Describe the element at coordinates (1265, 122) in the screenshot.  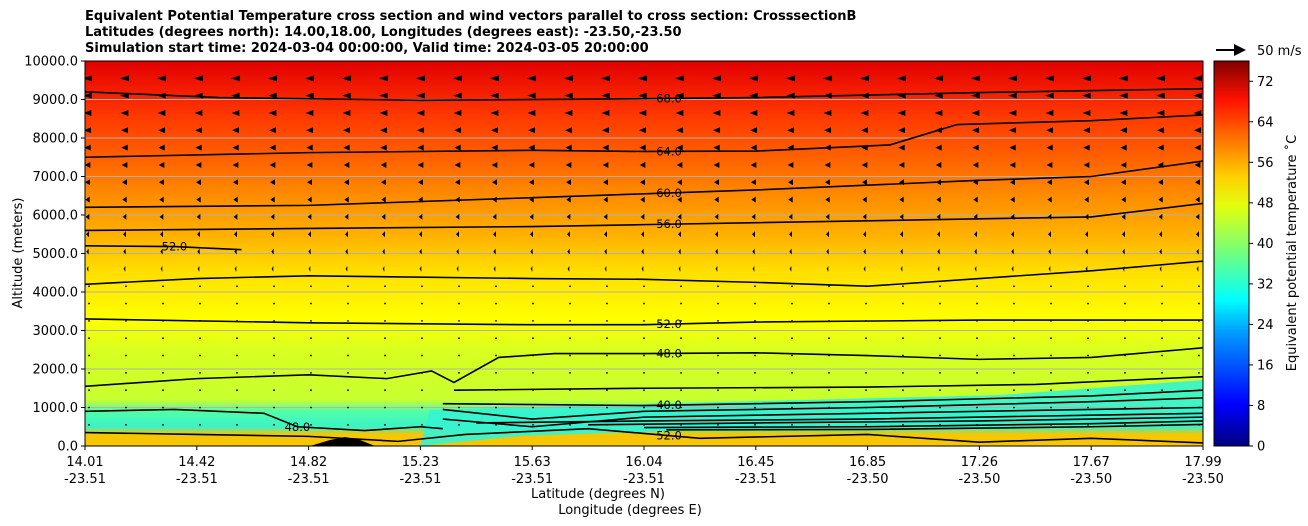
I see `colorbar-tick-label: 64` at that location.